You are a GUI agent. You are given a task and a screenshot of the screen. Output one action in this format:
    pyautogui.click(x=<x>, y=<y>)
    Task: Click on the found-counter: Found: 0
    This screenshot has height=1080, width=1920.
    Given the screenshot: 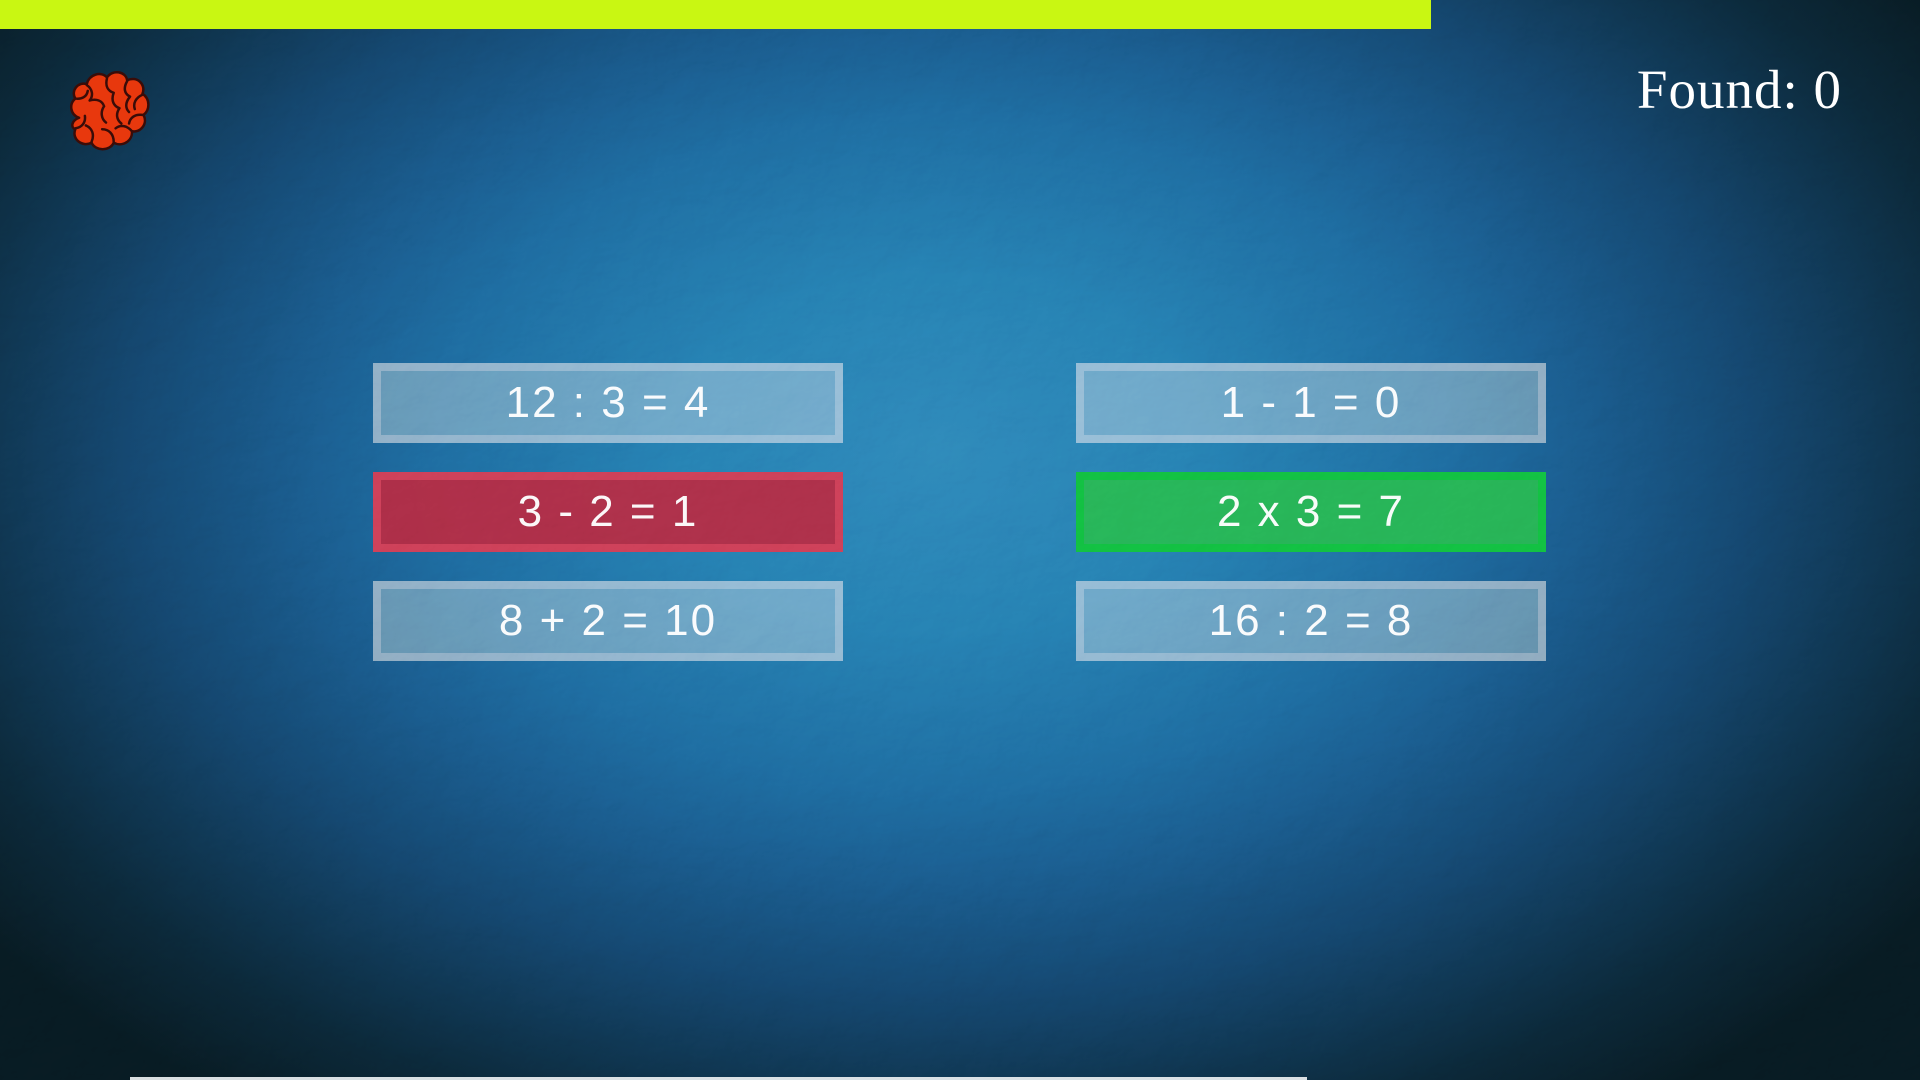 What is the action you would take?
    pyautogui.click(x=1739, y=89)
    